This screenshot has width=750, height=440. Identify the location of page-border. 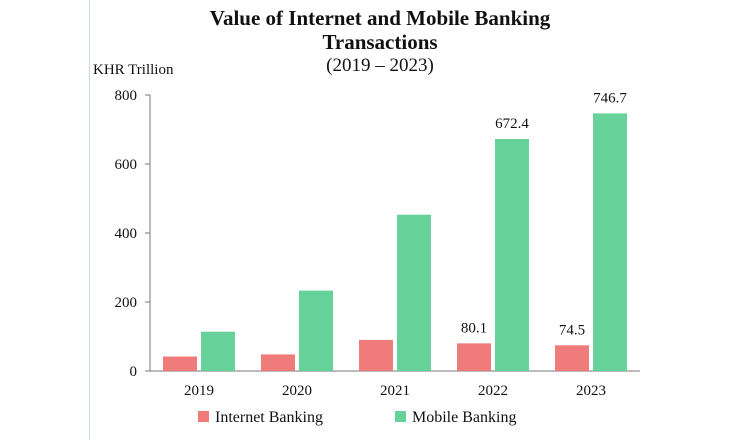
(89, 220).